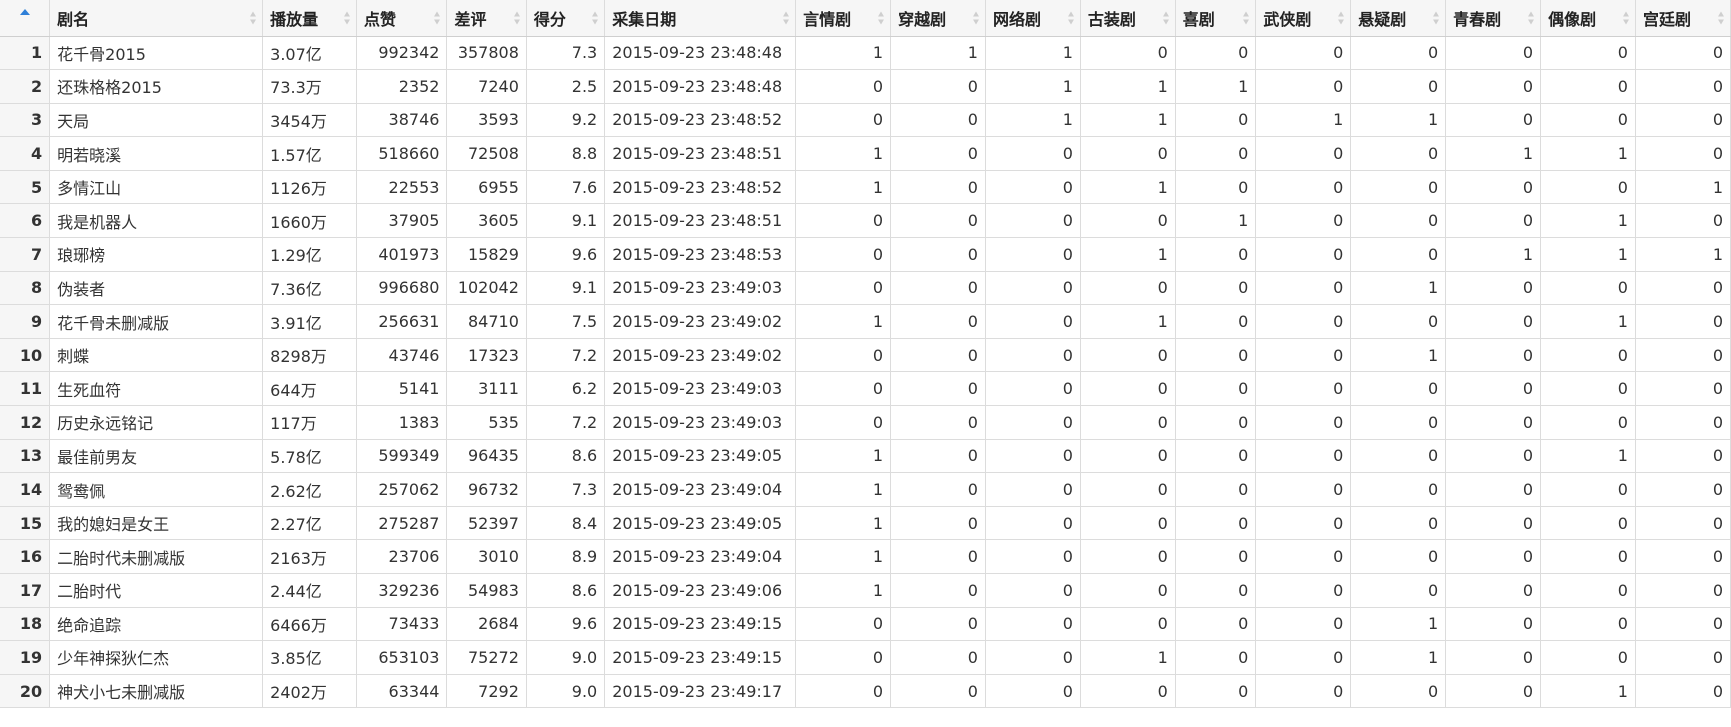 This screenshot has width=1731, height=727. Describe the element at coordinates (486, 523) in the screenshot. I see `table-cell: 52397` at that location.